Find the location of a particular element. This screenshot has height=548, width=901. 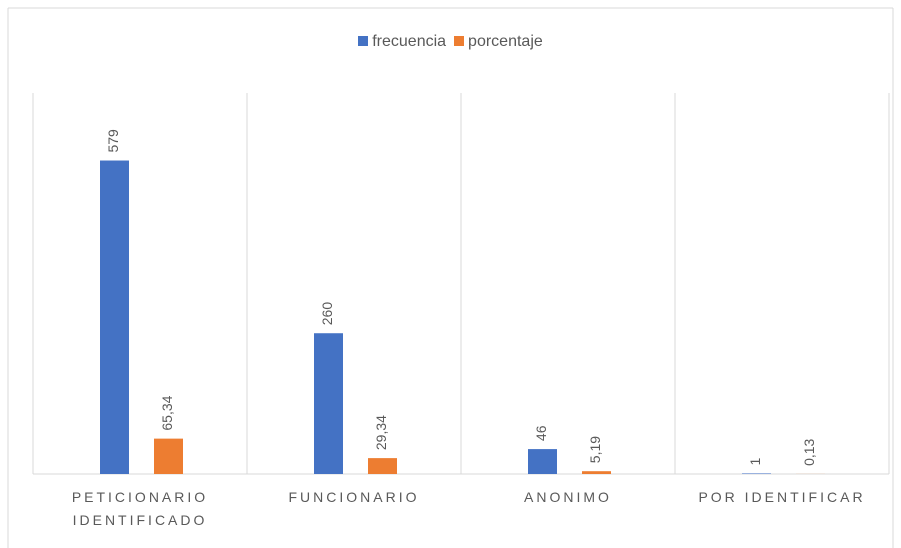

data-label: 65,34 is located at coordinates (167, 412).